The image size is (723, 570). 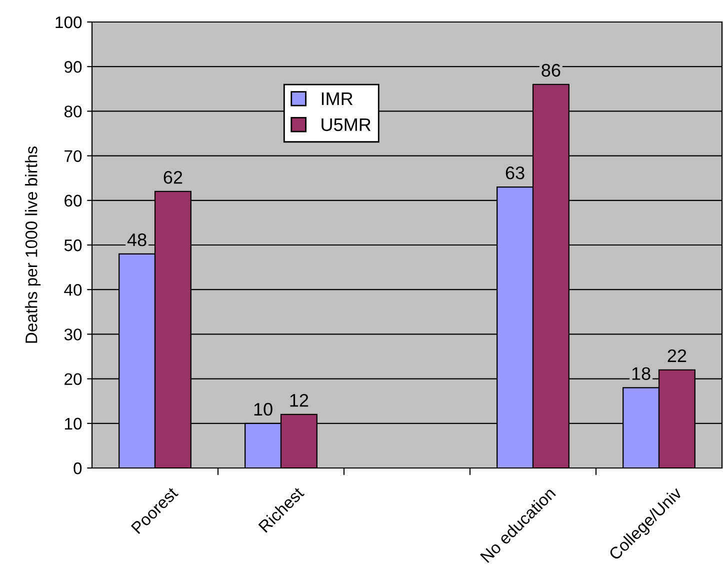 I want to click on y-tick-label: 100, so click(x=69, y=22).